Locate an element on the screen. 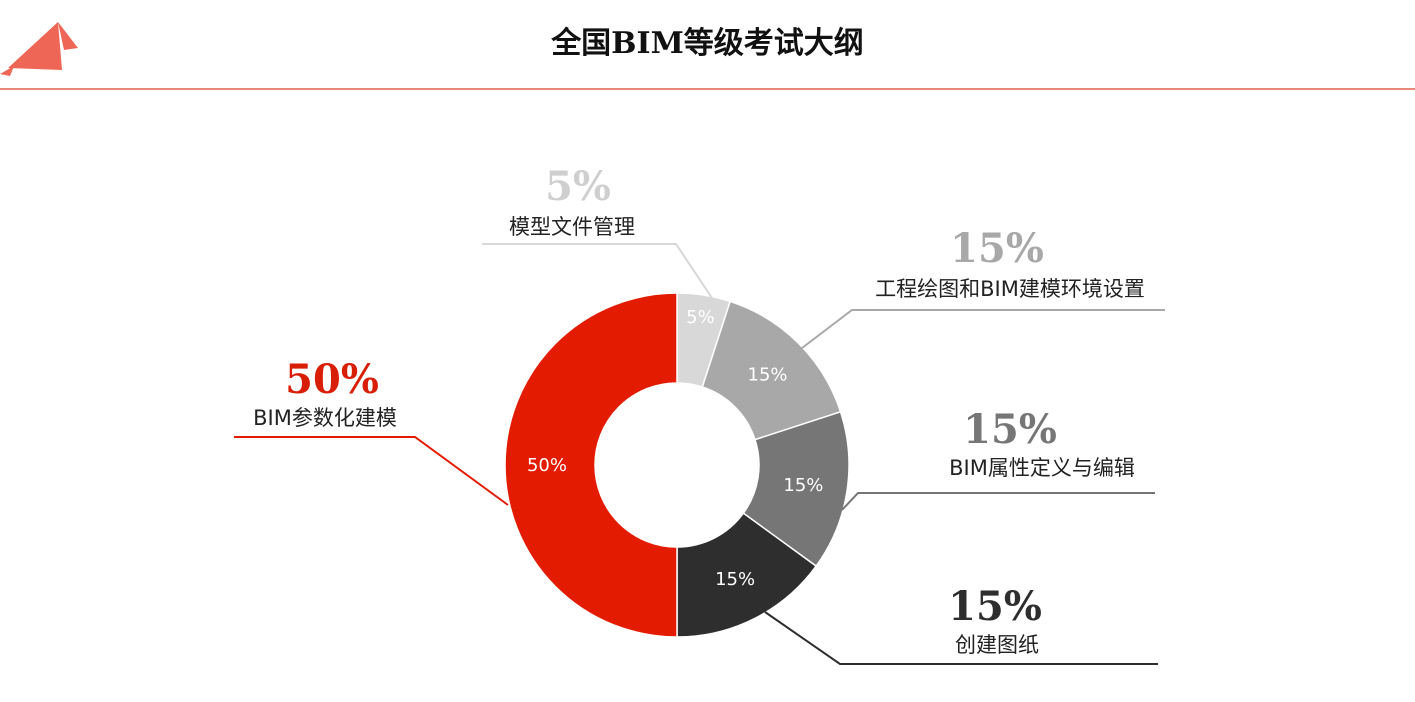 This screenshot has width=1415, height=702. callout-name-3: 创建图纸 is located at coordinates (997, 645).